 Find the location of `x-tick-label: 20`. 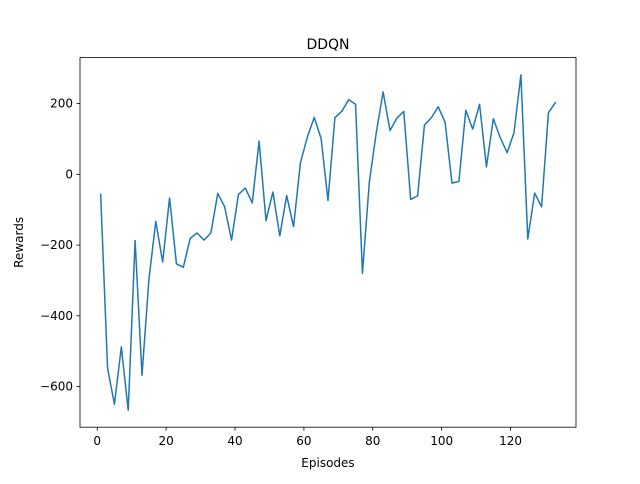

x-tick-label: 20 is located at coordinates (165, 441).